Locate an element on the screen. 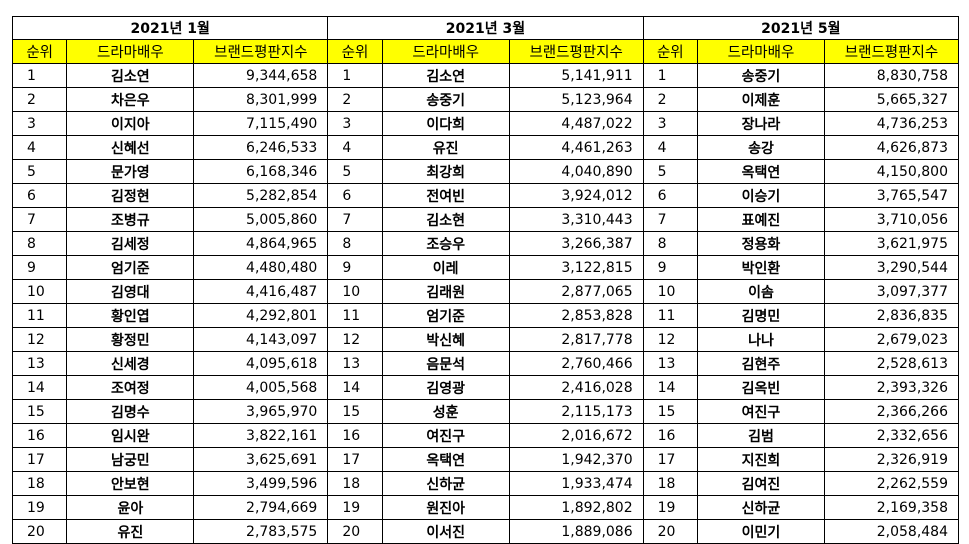 The image size is (969, 544). table-row: 7 조병규 5,005,860 7 김소현 3,310,443 7 표예진 3,710,056 is located at coordinates (485, 219).